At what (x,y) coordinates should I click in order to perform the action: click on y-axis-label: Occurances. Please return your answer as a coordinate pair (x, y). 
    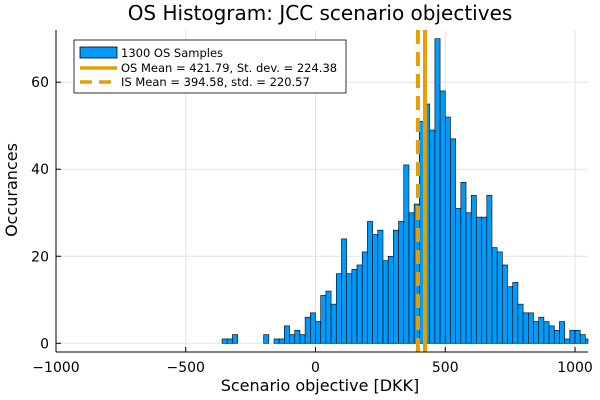
    Looking at the image, I should click on (11, 190).